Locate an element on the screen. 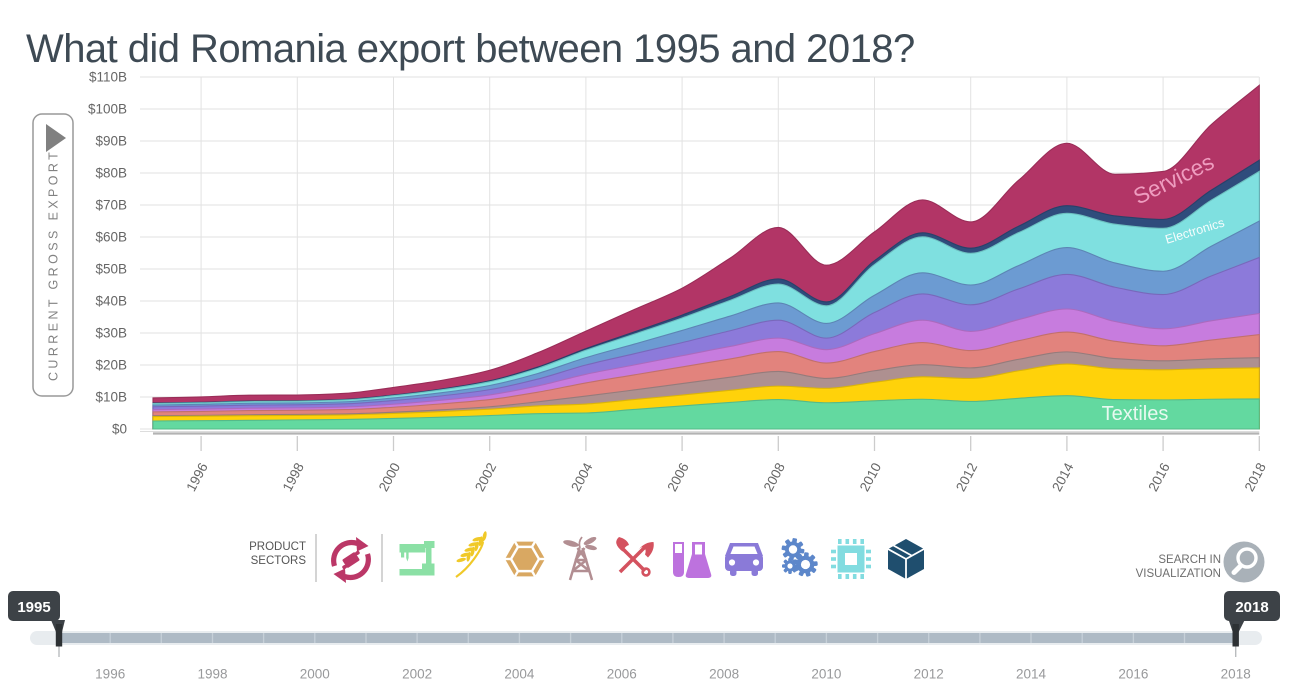 The height and width of the screenshot is (700, 1300). svg-text: 1996 is located at coordinates (110, 674).